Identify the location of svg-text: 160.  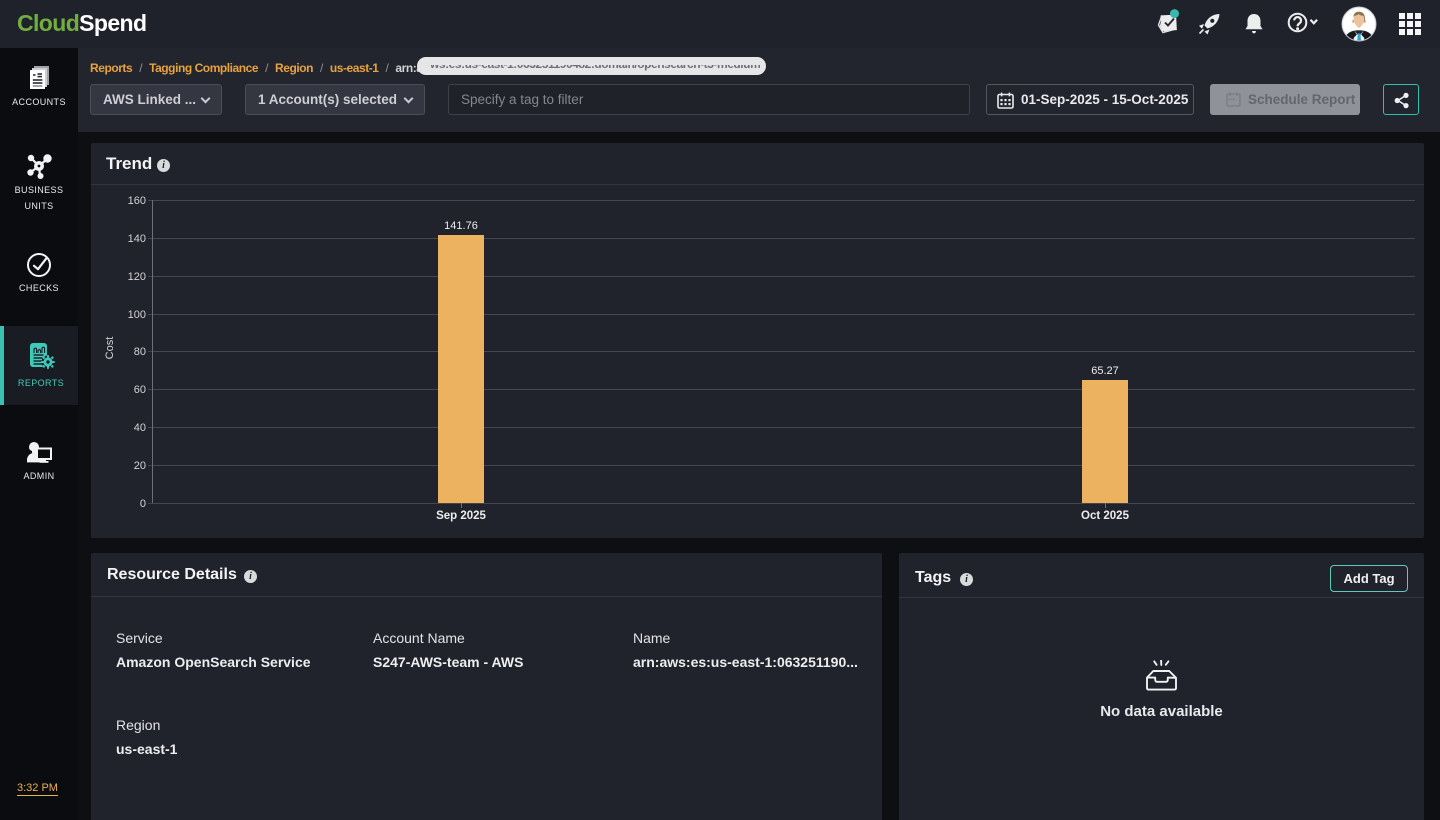
(137, 201).